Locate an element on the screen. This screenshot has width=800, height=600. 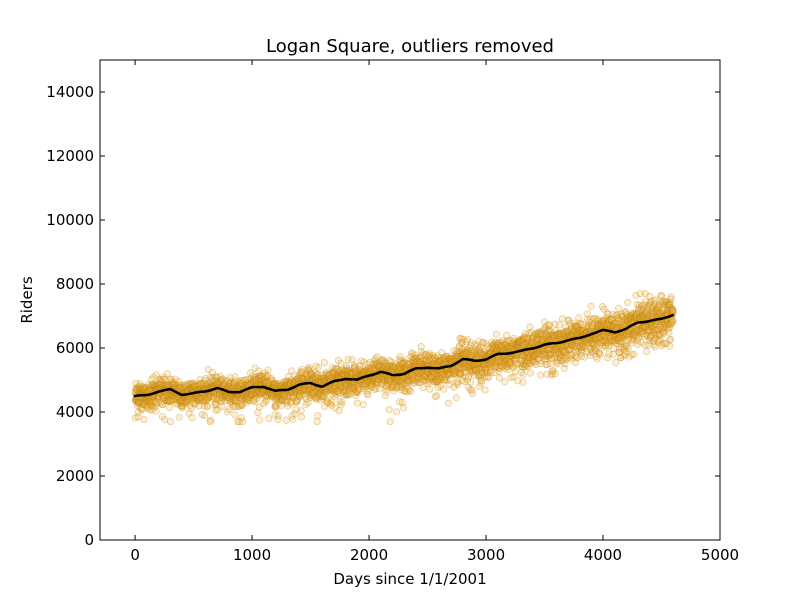
y-tick-label: 0 is located at coordinates (89, 540).